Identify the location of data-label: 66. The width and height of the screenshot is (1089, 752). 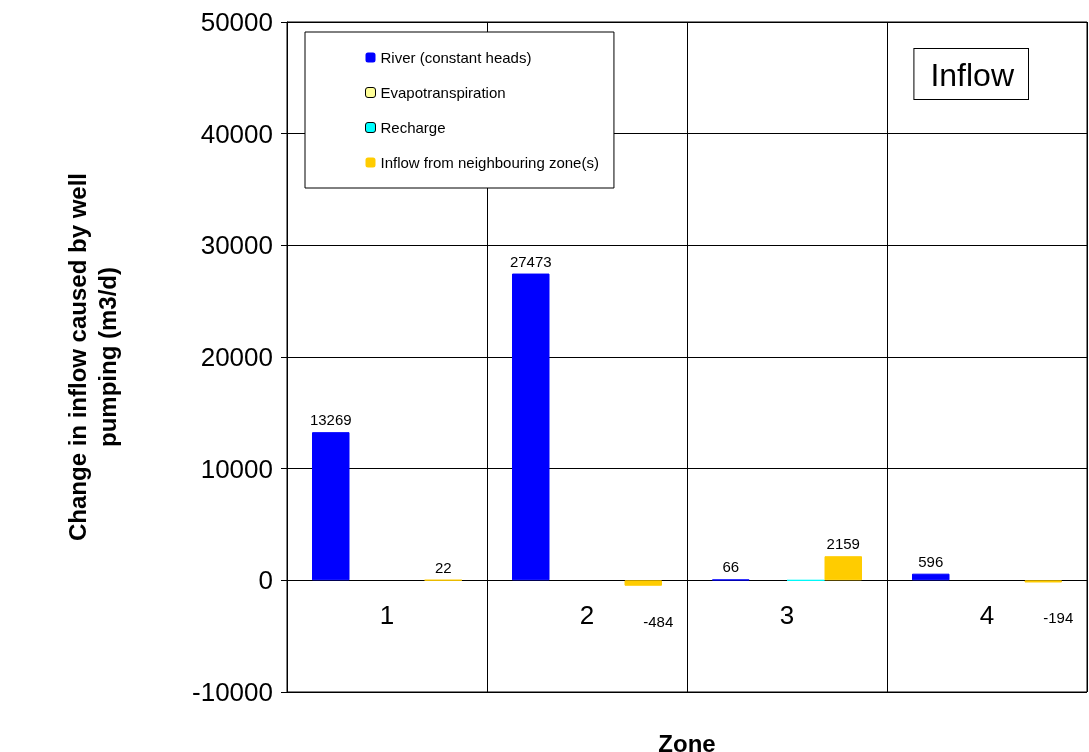
(731, 567).